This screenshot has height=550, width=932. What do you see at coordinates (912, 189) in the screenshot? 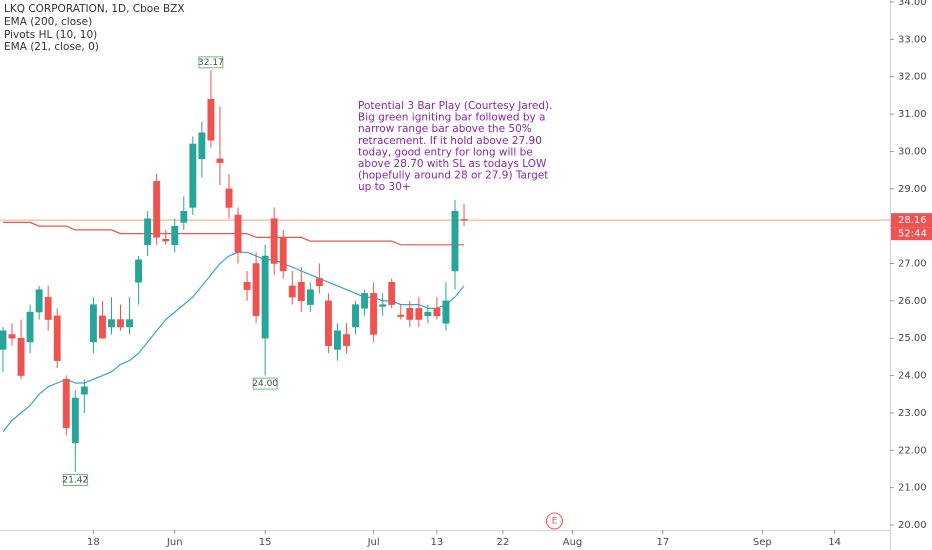
I see `y-tick-label: 29.00` at bounding box center [912, 189].